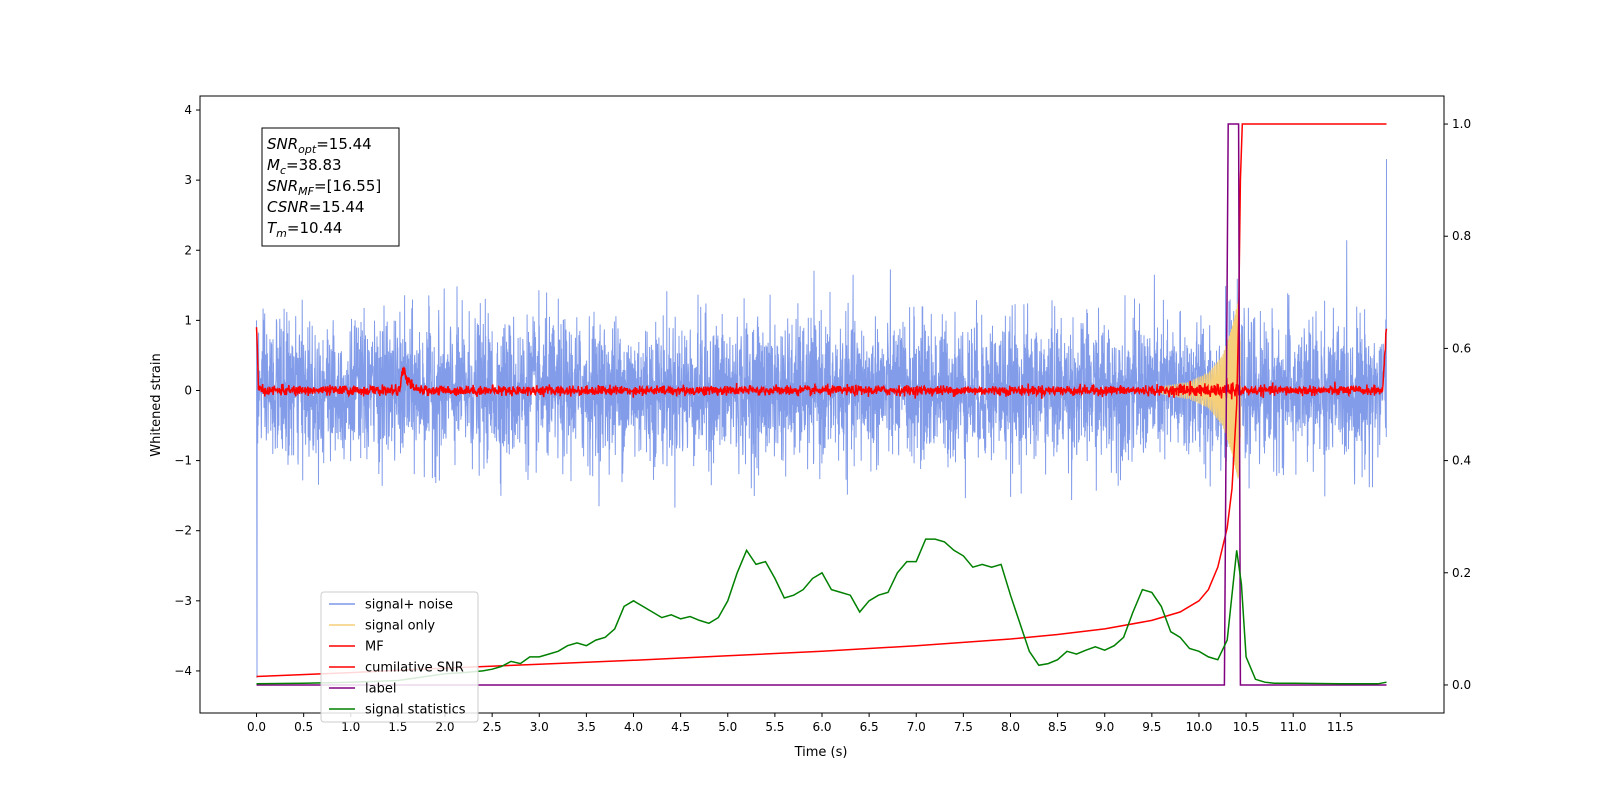  I want to click on y-left-tick-label: −2, so click(183, 531).